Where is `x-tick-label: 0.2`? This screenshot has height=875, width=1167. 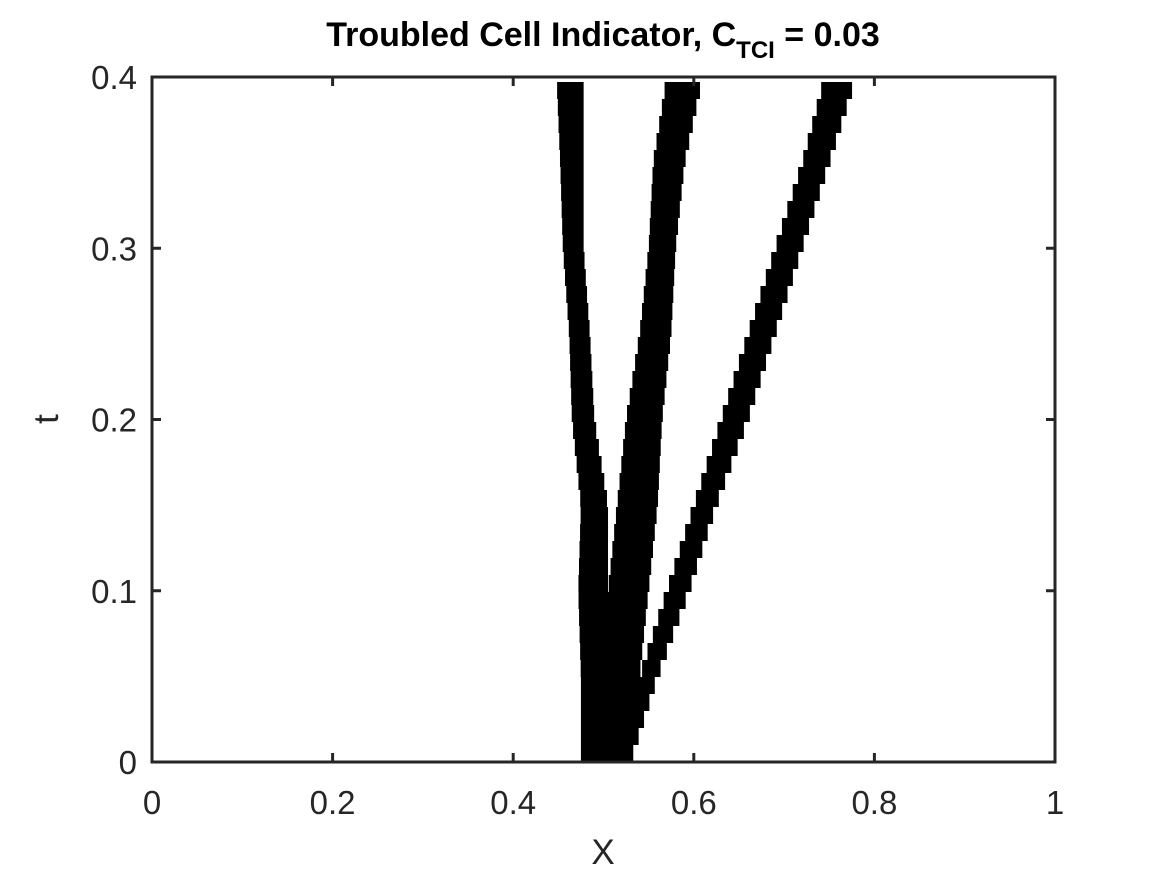 x-tick-label: 0.2 is located at coordinates (333, 802).